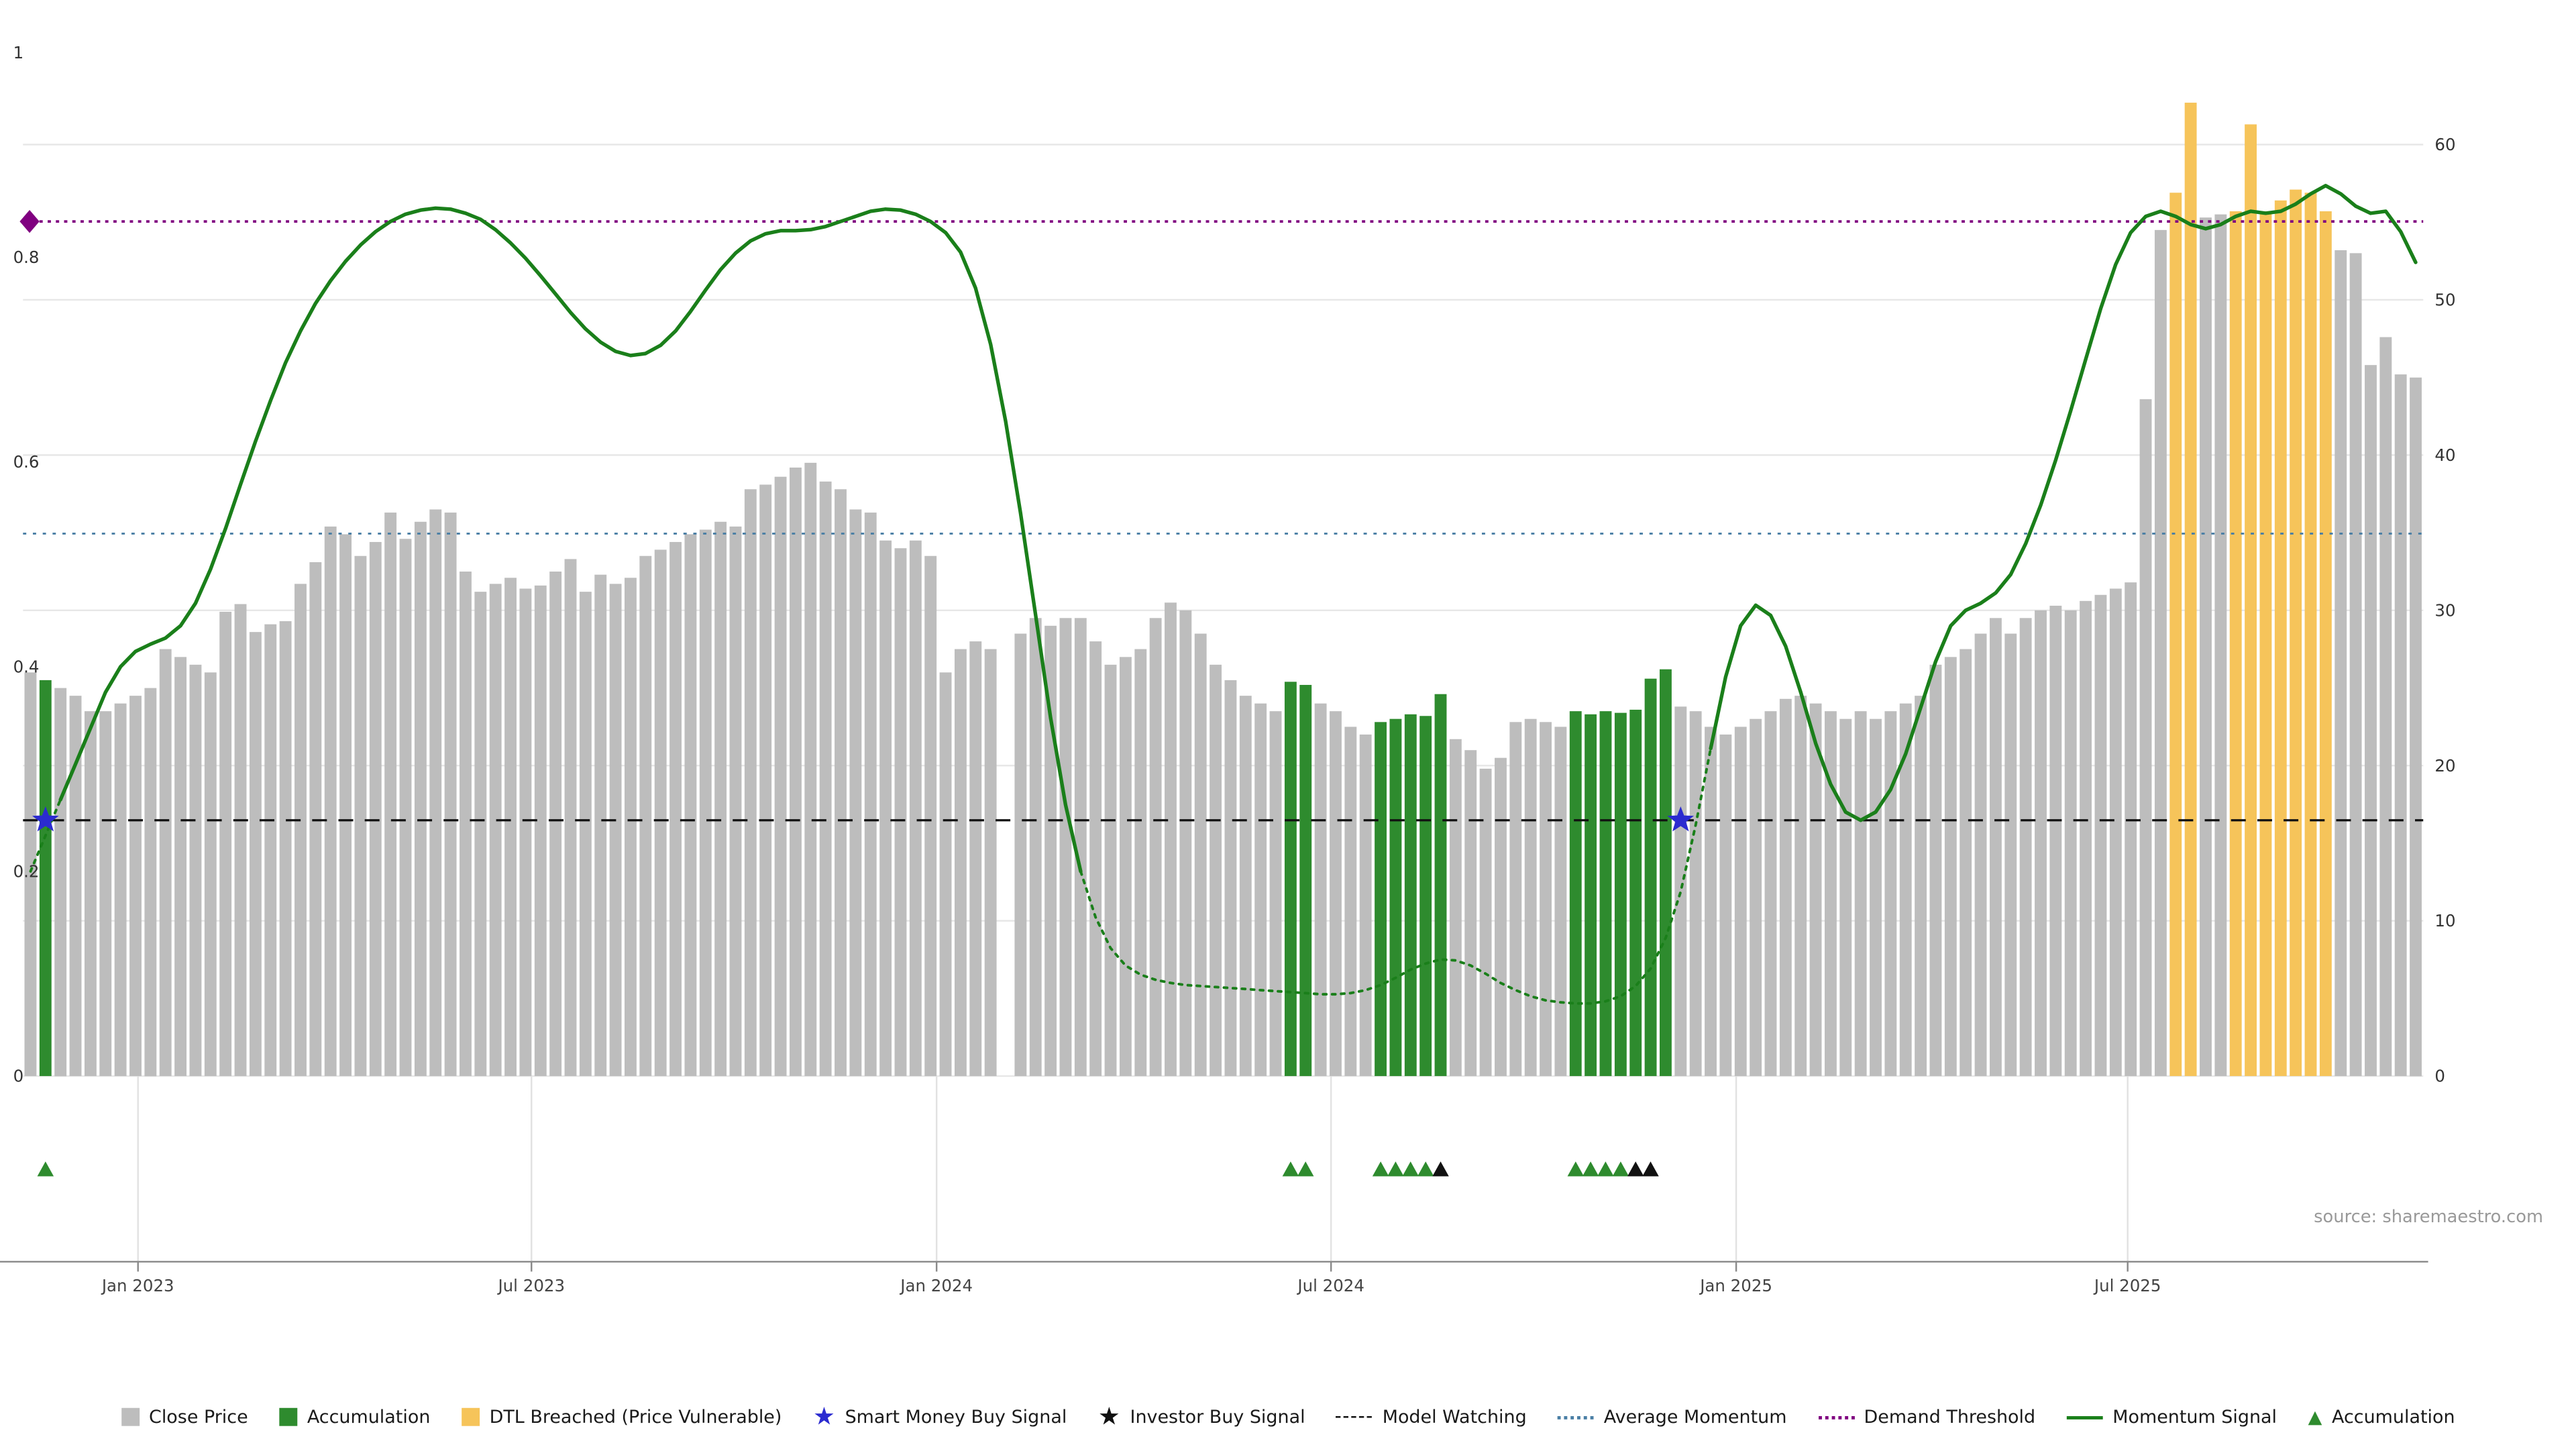 The image size is (2576, 1449). I want to click on x-axis-tick-label: Jan 2023, so click(137, 1285).